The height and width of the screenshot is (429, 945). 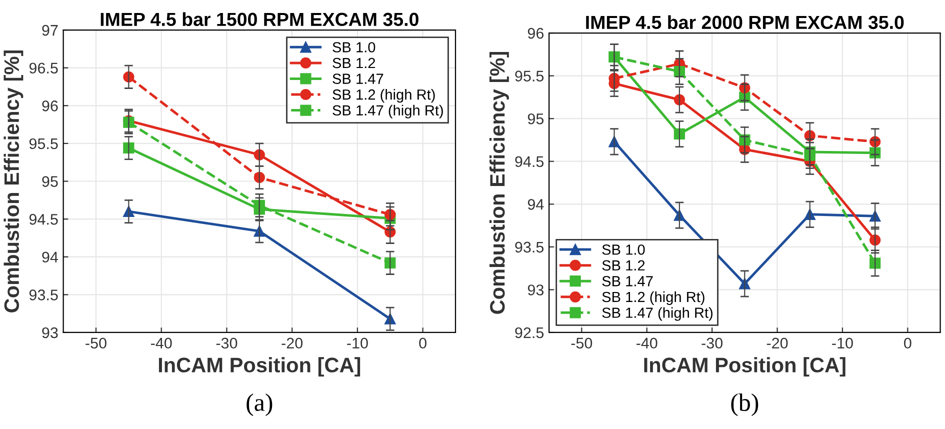 I want to click on y-tick-label: 92.5, so click(x=529, y=332).